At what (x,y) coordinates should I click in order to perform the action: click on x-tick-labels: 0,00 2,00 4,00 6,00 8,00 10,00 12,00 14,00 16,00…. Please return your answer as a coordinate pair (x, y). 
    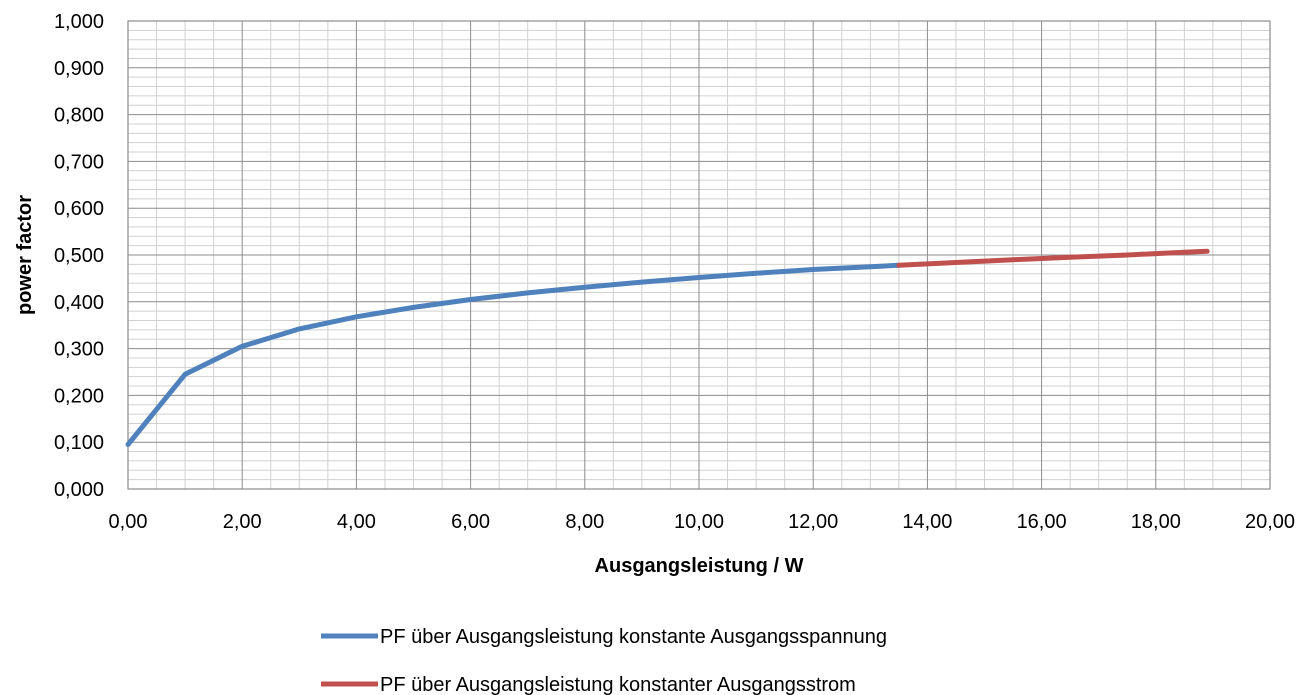
    Looking at the image, I should click on (702, 522).